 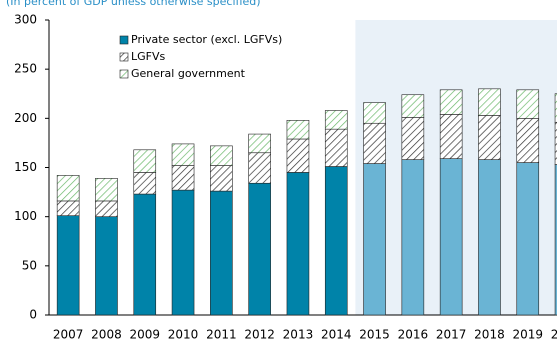 I want to click on x-tick-label: 2007, so click(x=68, y=335).